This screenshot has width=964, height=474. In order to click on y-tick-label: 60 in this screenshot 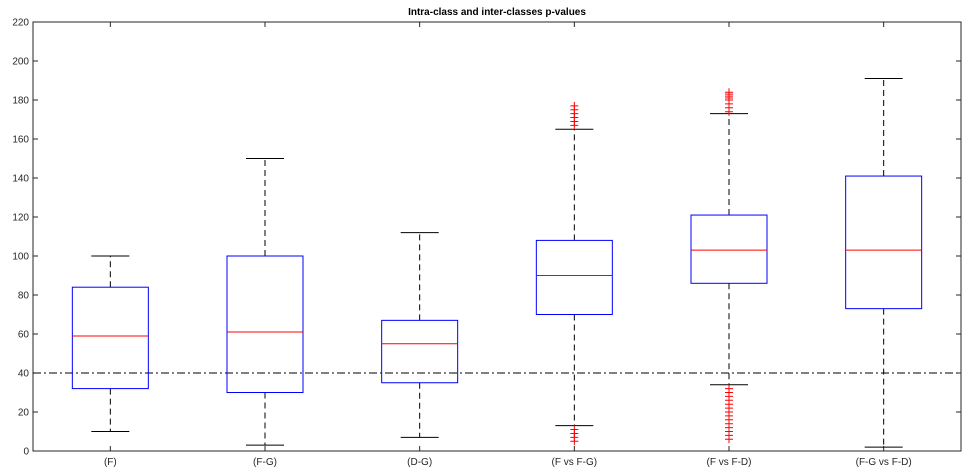, I will do `click(24, 335)`.